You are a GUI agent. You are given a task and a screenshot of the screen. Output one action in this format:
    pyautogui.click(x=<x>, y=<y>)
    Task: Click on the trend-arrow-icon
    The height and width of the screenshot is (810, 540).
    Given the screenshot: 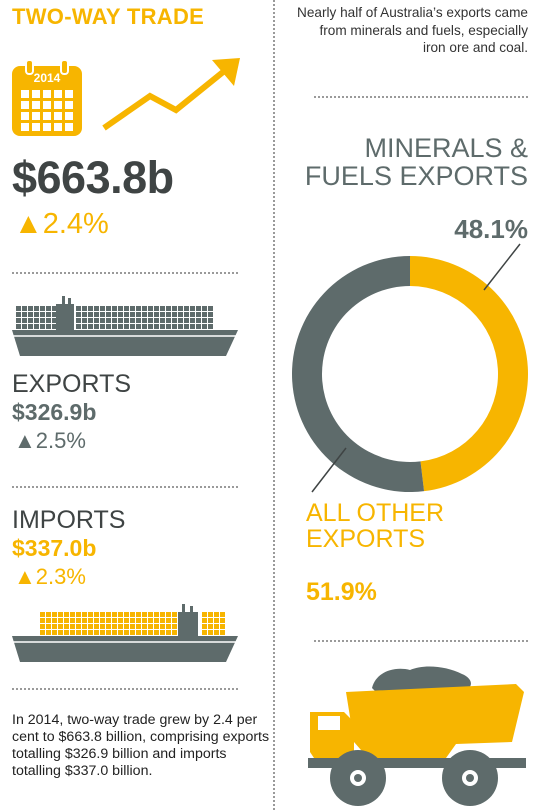 What is the action you would take?
    pyautogui.click(x=171, y=94)
    